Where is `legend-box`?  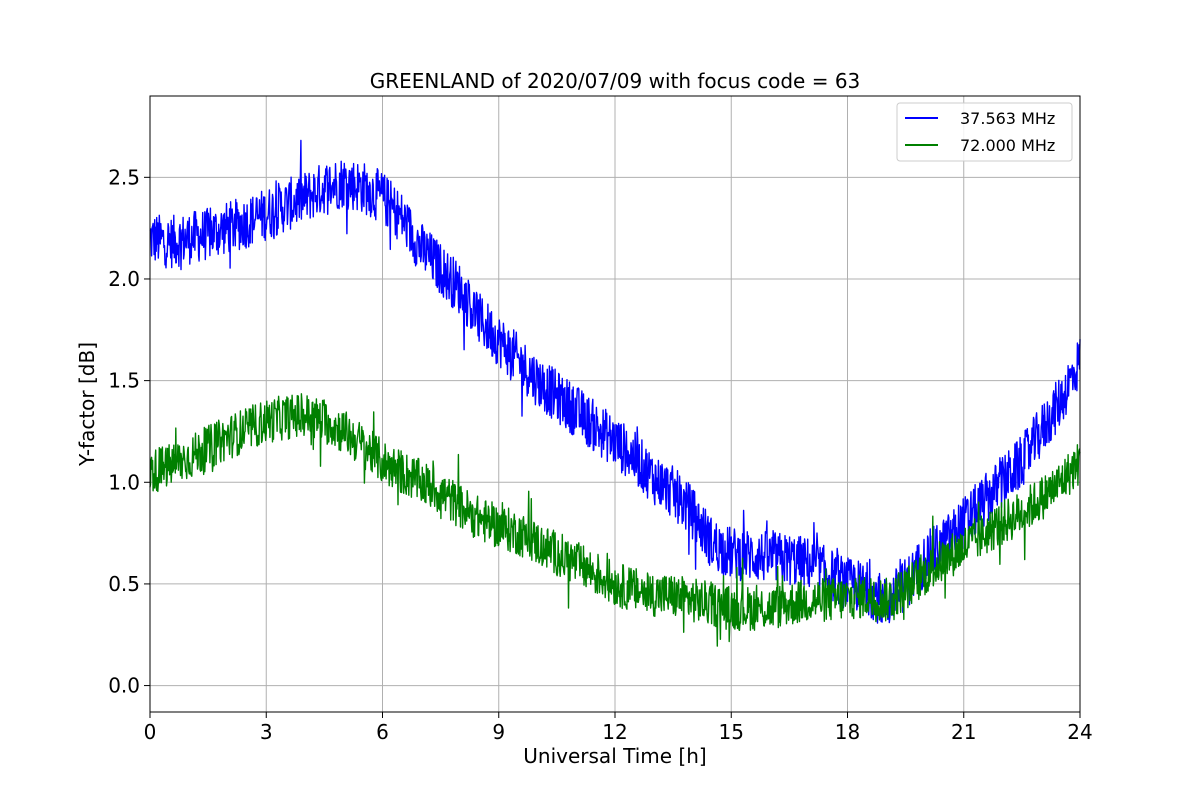
legend-box is located at coordinates (984, 132).